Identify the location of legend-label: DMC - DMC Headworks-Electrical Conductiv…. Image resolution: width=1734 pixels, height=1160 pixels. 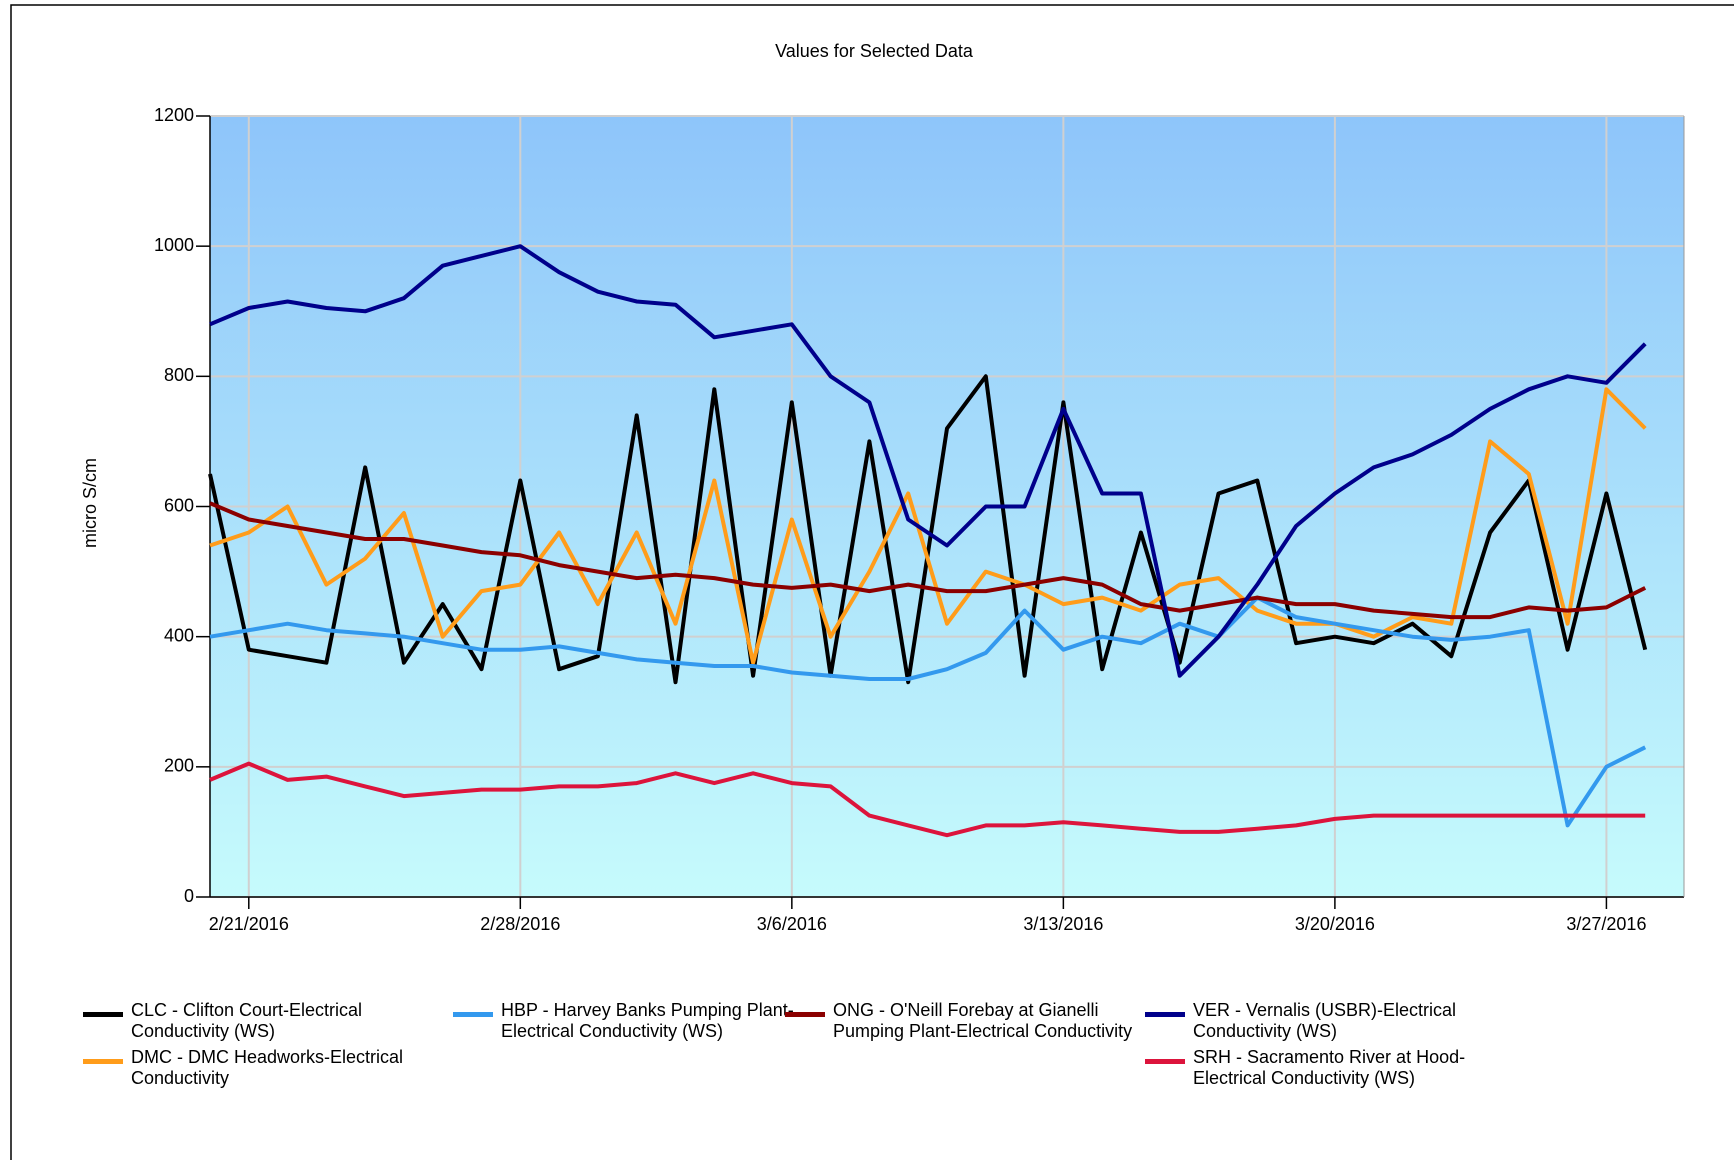
(267, 1067).